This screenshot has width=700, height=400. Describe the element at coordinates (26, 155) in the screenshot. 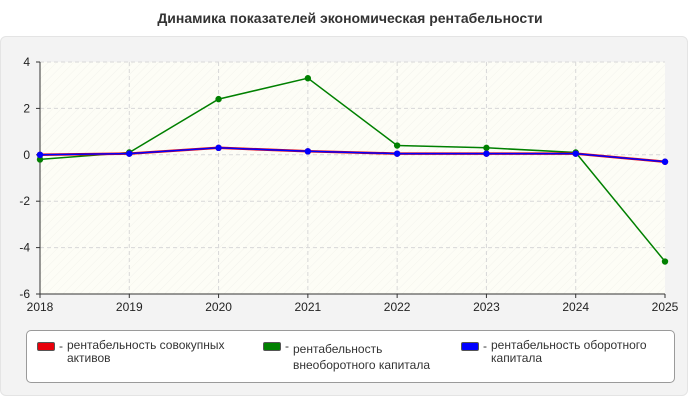

I see `y-tick-label: 0` at that location.